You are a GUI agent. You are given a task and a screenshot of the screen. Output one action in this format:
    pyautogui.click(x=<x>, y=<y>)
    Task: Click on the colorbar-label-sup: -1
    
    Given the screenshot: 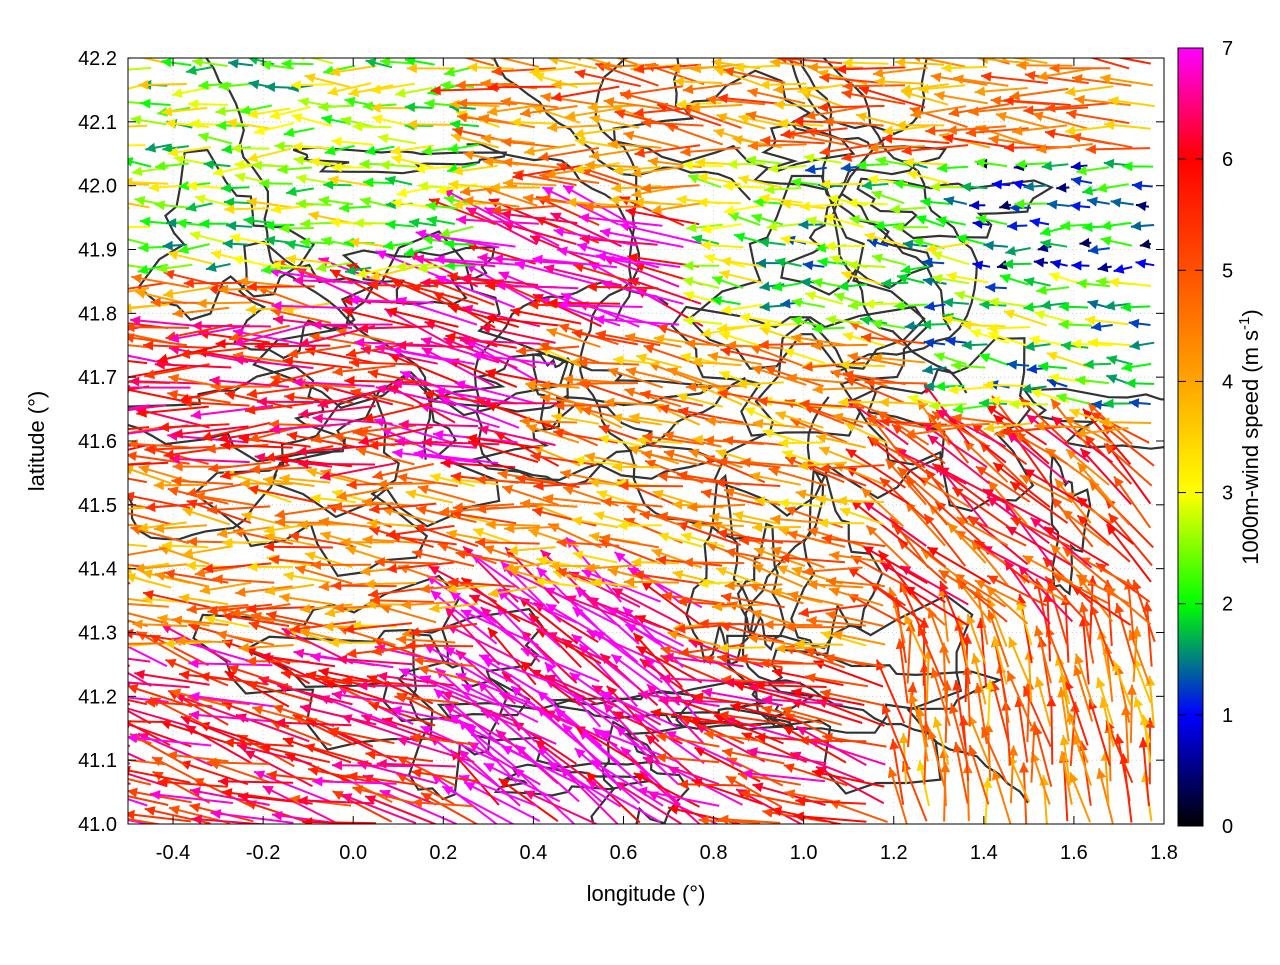 What is the action you would take?
    pyautogui.click(x=1244, y=323)
    